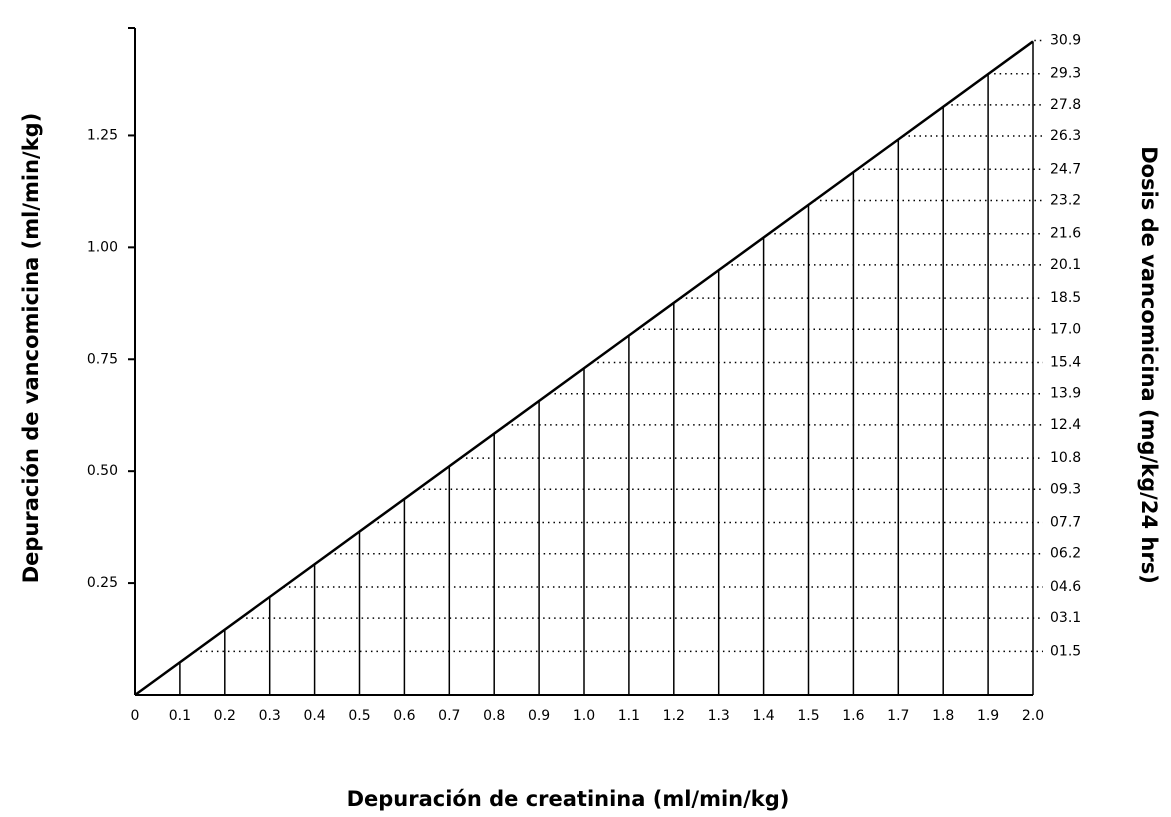 This screenshot has height=817, width=1171. I want to click on x-tick-label: 1.2, so click(674, 716).